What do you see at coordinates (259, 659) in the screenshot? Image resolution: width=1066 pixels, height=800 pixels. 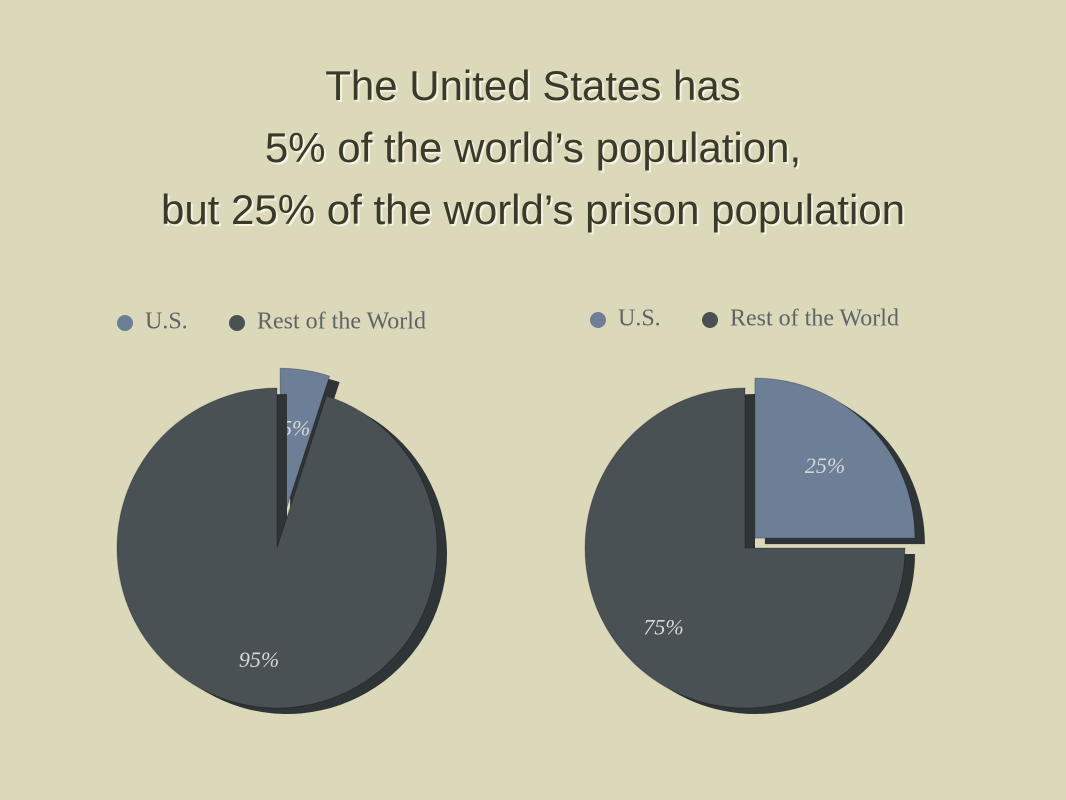 I see `slice-label: 95%` at bounding box center [259, 659].